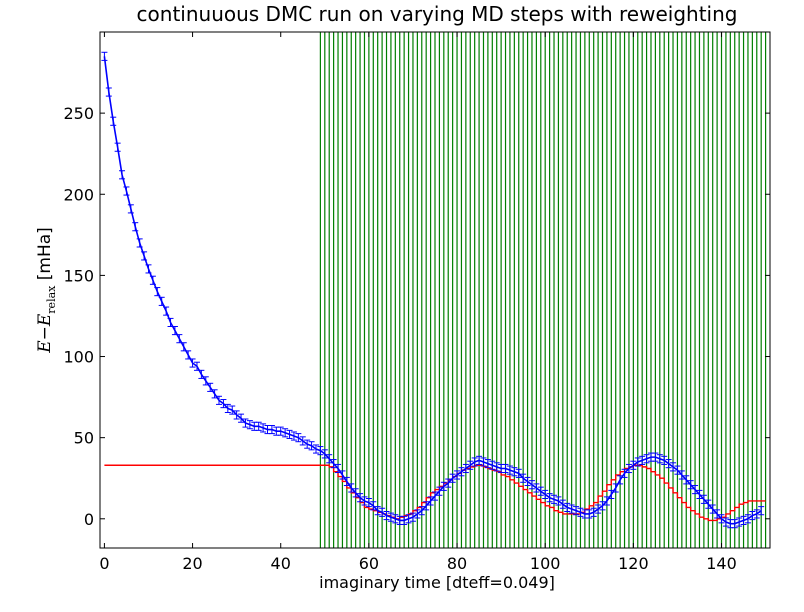 The image size is (804, 612). What do you see at coordinates (721, 563) in the screenshot?
I see `x-tick-label: 140` at bounding box center [721, 563].